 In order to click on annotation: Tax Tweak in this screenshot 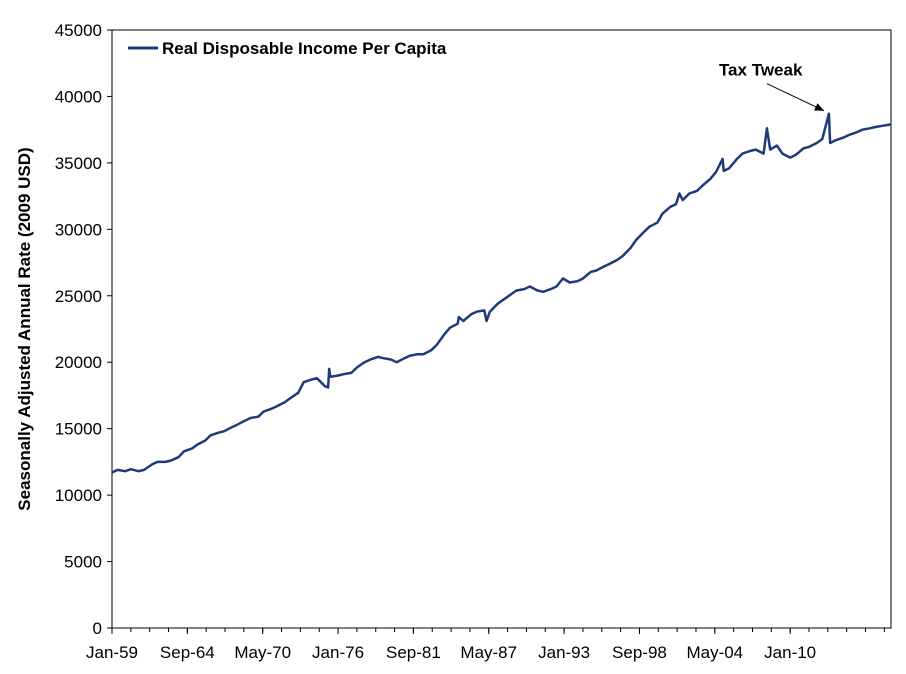, I will do `click(772, 86)`.